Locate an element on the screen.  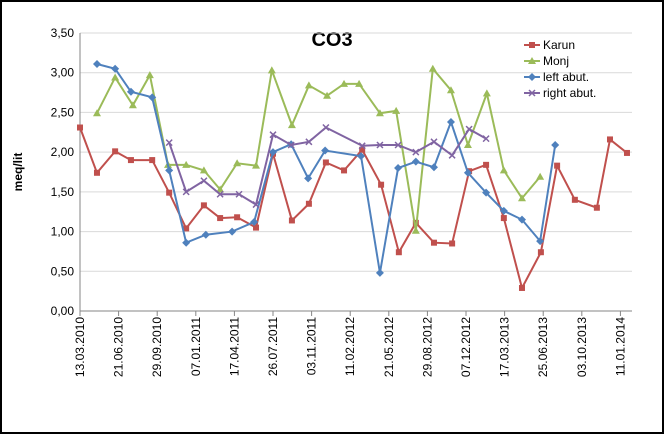
y-tick-label: 3,00 is located at coordinates (63, 73).